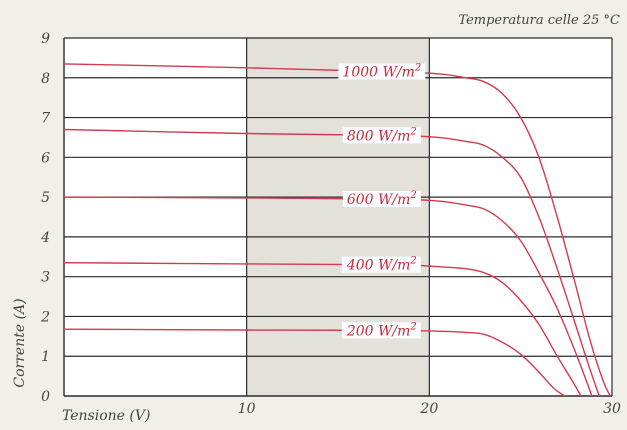 This screenshot has width=627, height=430. I want to click on curve-label-2: 600 W/m2, so click(381, 199).